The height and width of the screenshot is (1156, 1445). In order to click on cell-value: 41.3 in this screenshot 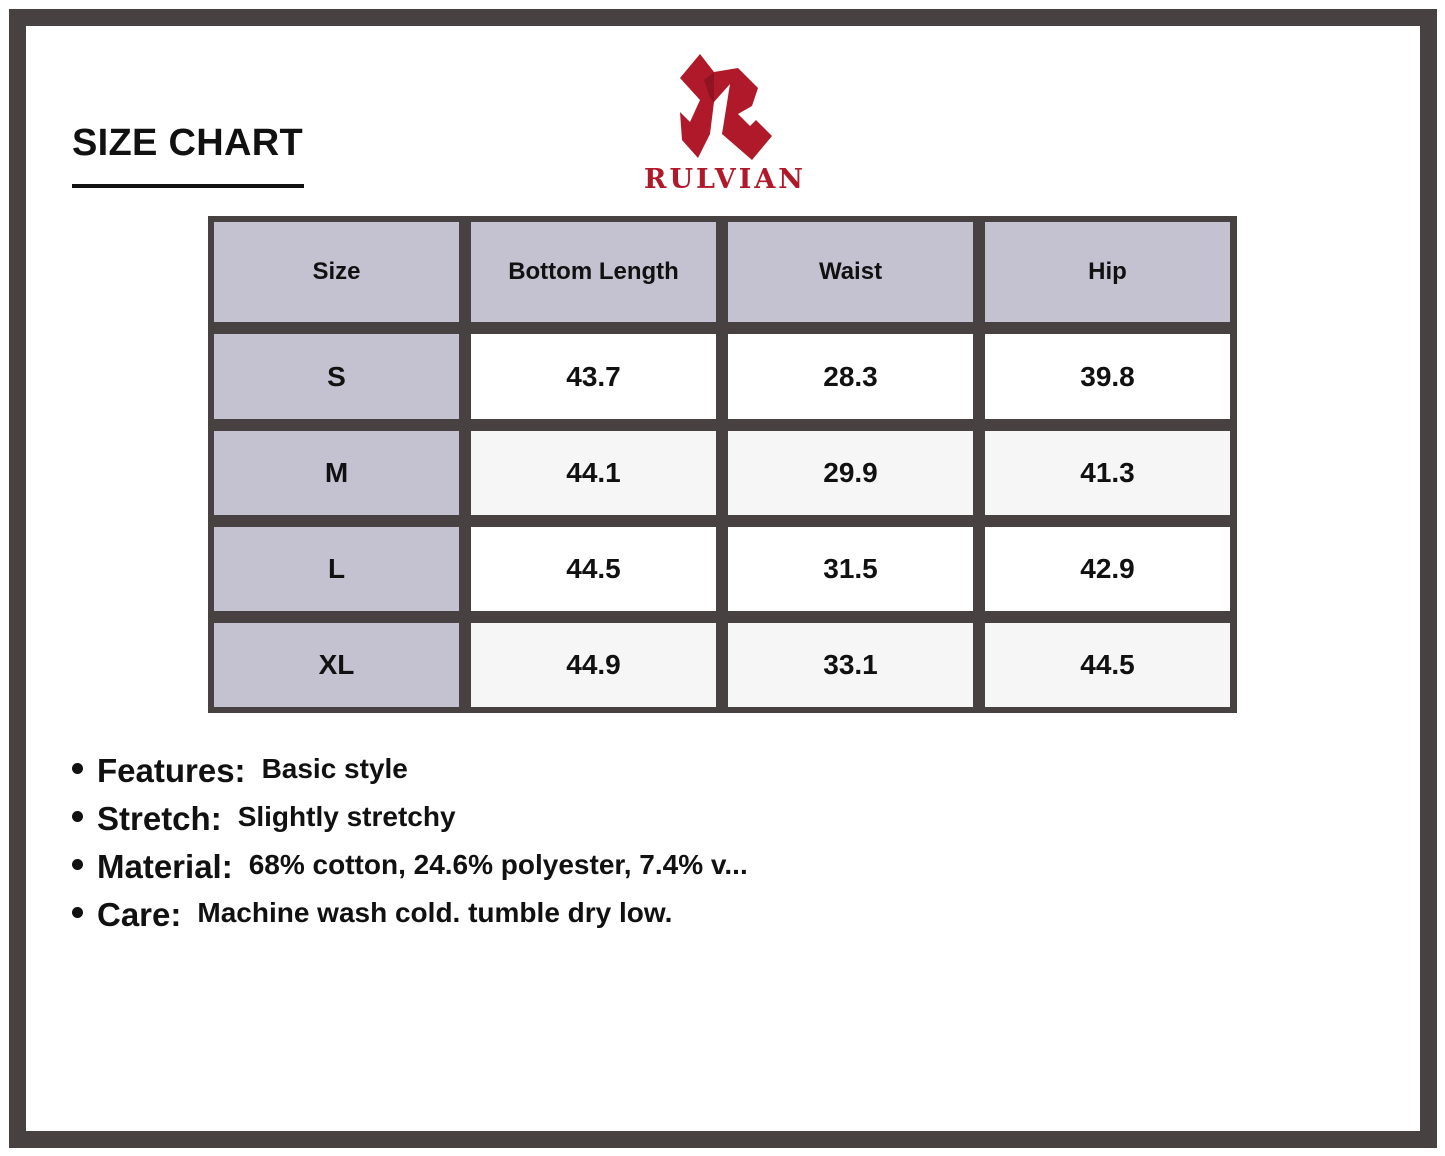, I will do `click(1107, 473)`.